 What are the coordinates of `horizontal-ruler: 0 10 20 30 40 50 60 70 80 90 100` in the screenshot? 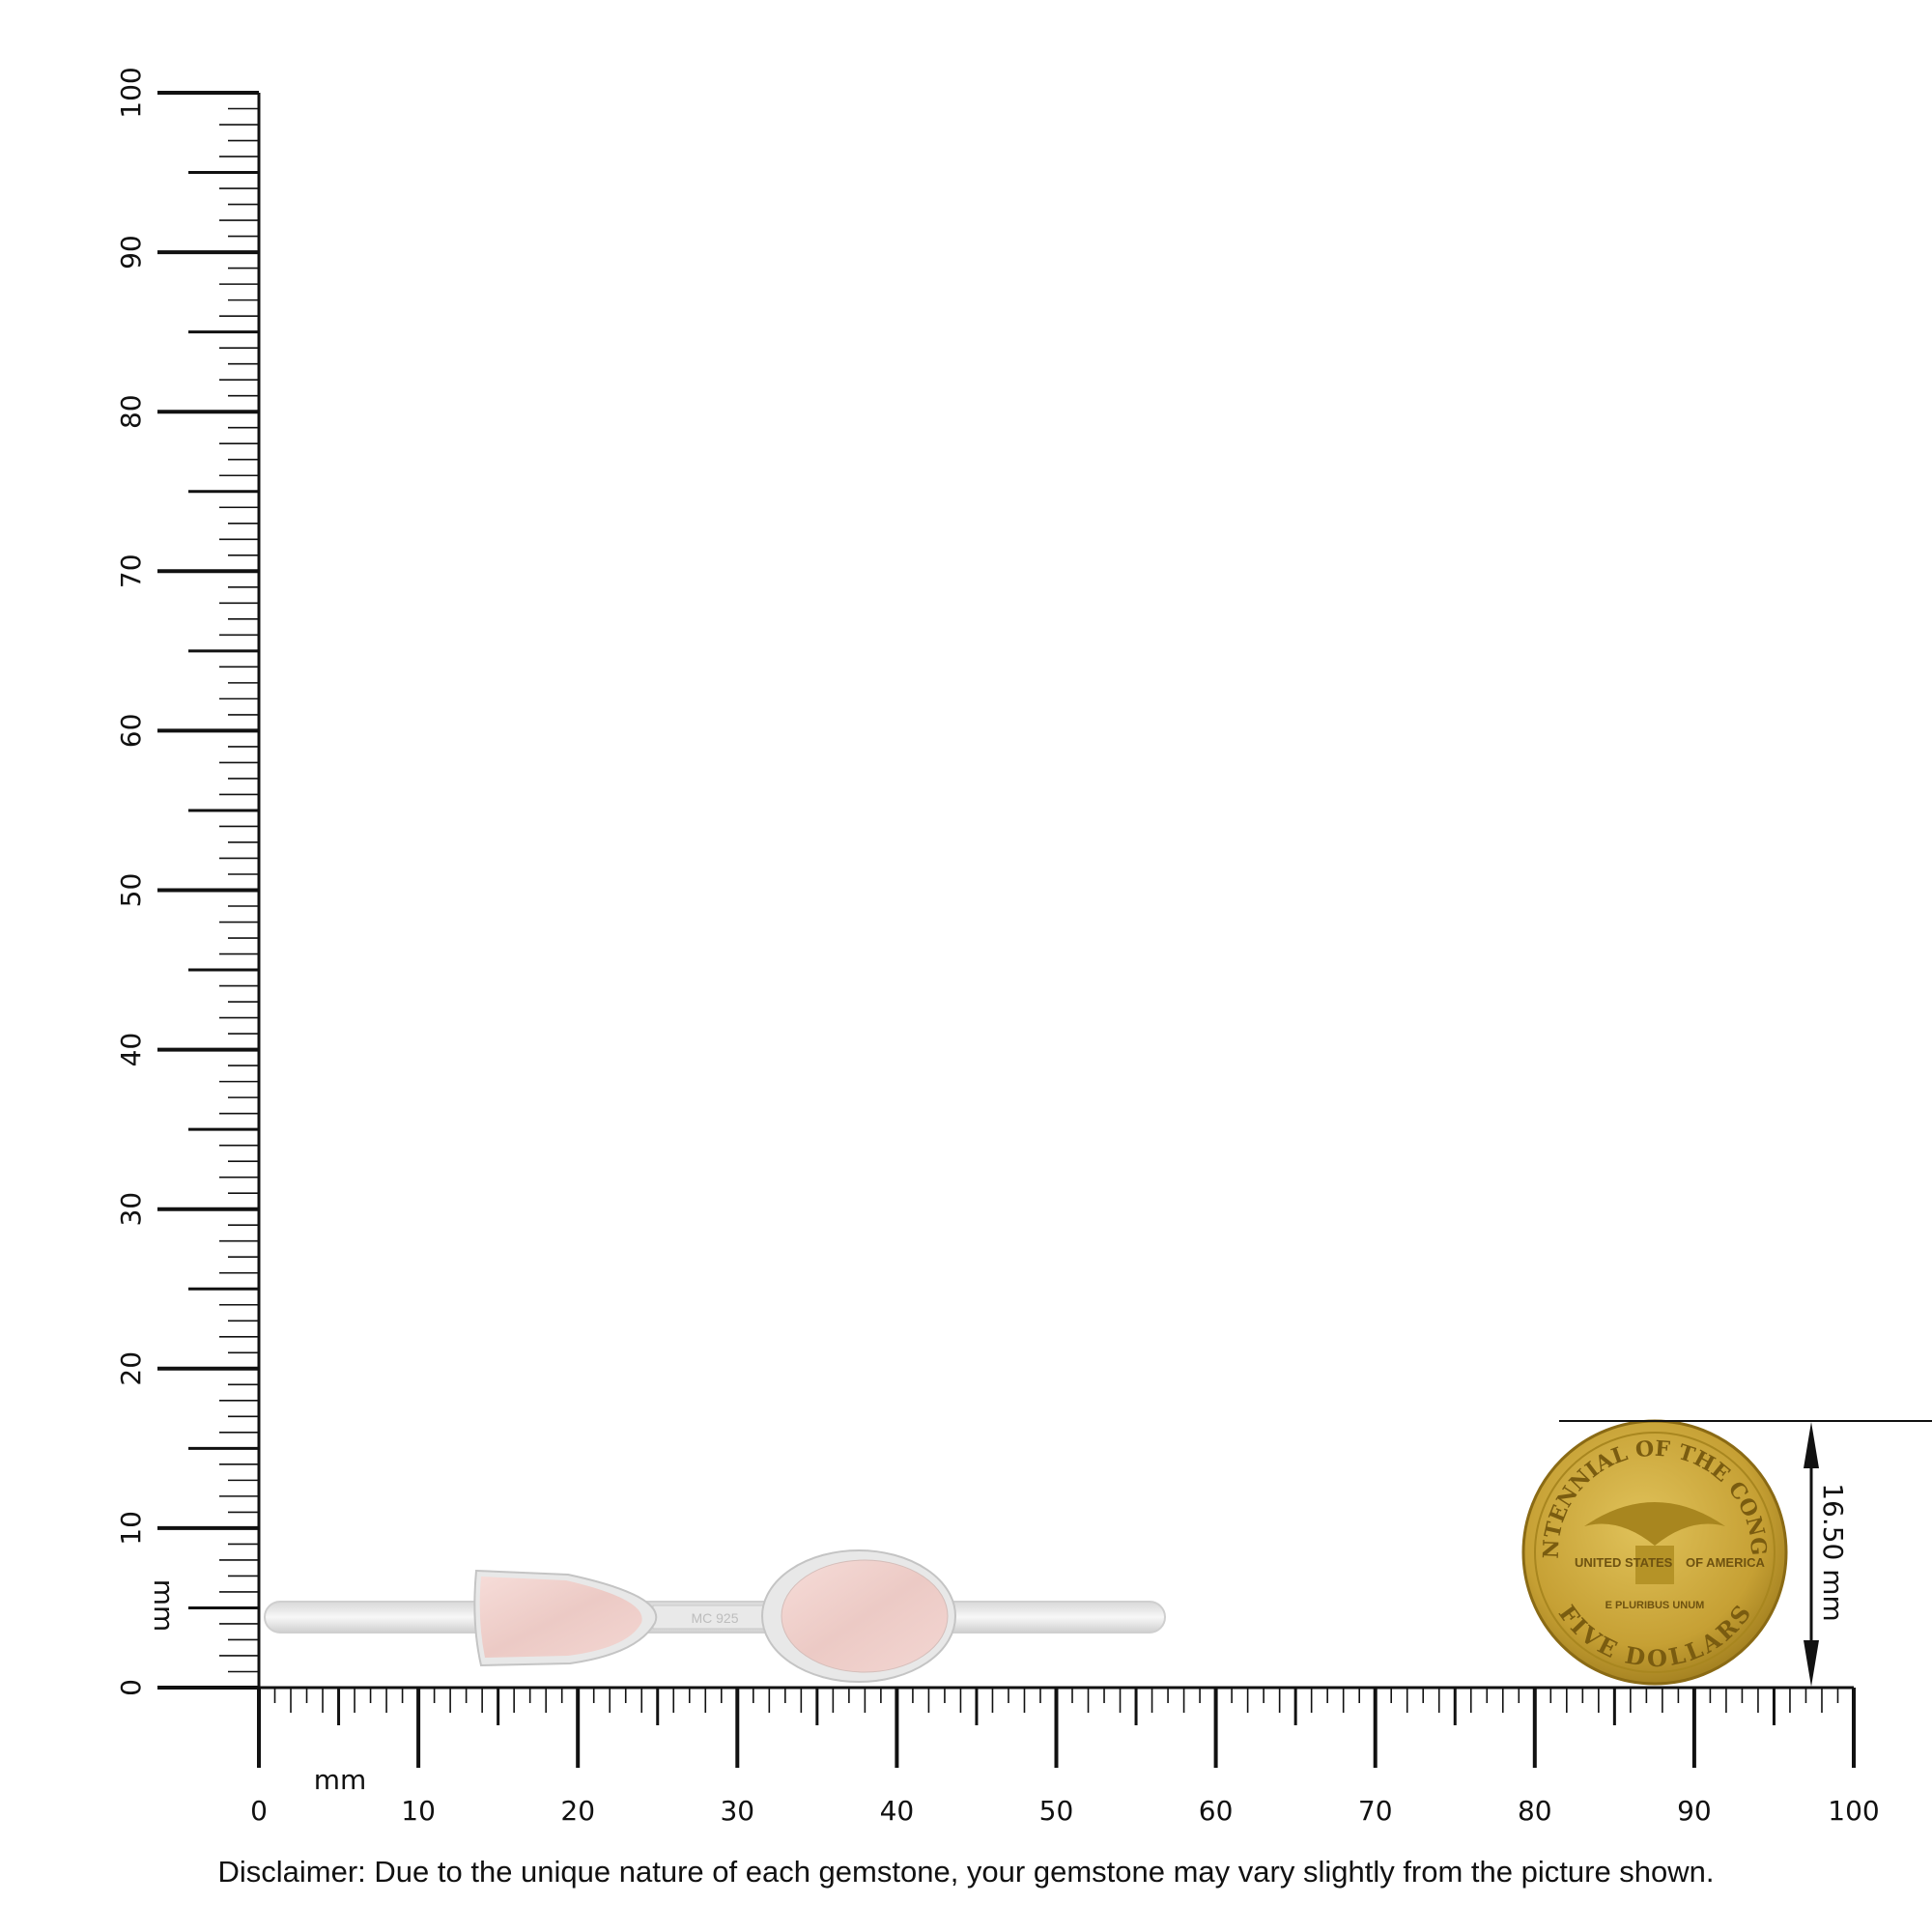 It's located at (1065, 1756).